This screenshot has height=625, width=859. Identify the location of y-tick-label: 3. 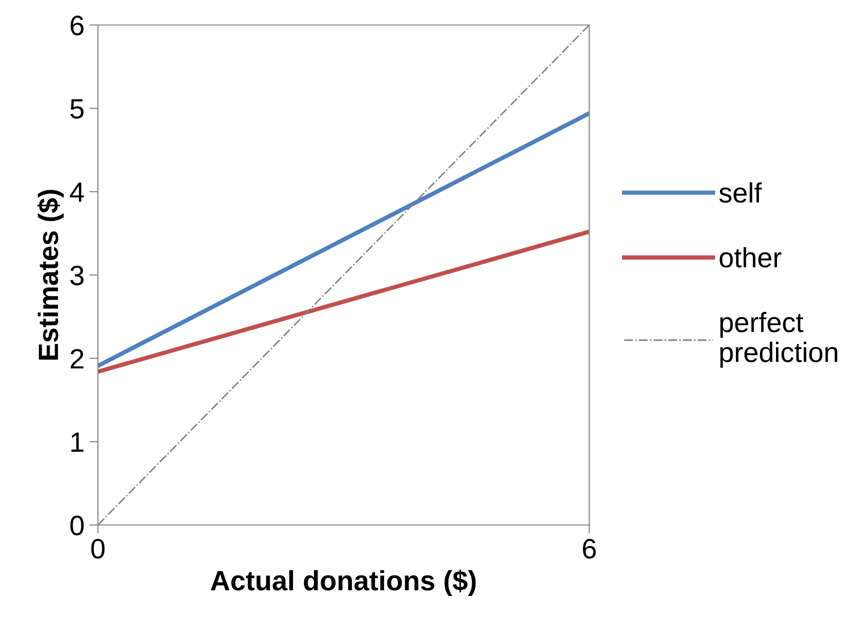
(77, 276).